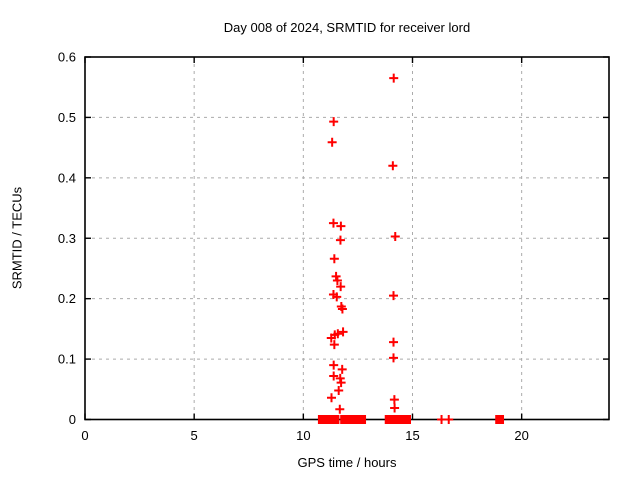 The image size is (640, 480). What do you see at coordinates (347, 462) in the screenshot?
I see `x-axis-label: GPS time / hours` at bounding box center [347, 462].